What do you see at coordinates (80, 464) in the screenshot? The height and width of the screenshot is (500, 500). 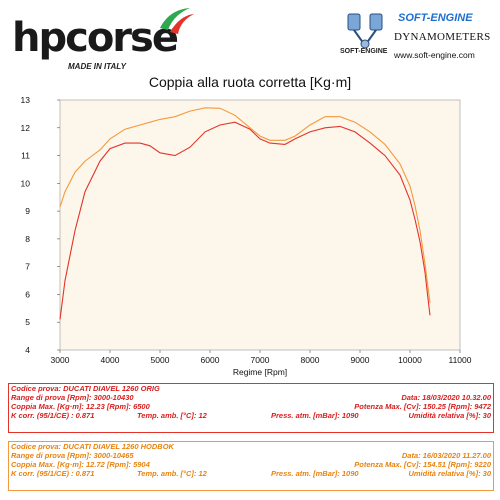 I see `test2-coppia: Coppia Max. [Kg·m]: 12.72 [Rpm]: 5904` at bounding box center [80, 464].